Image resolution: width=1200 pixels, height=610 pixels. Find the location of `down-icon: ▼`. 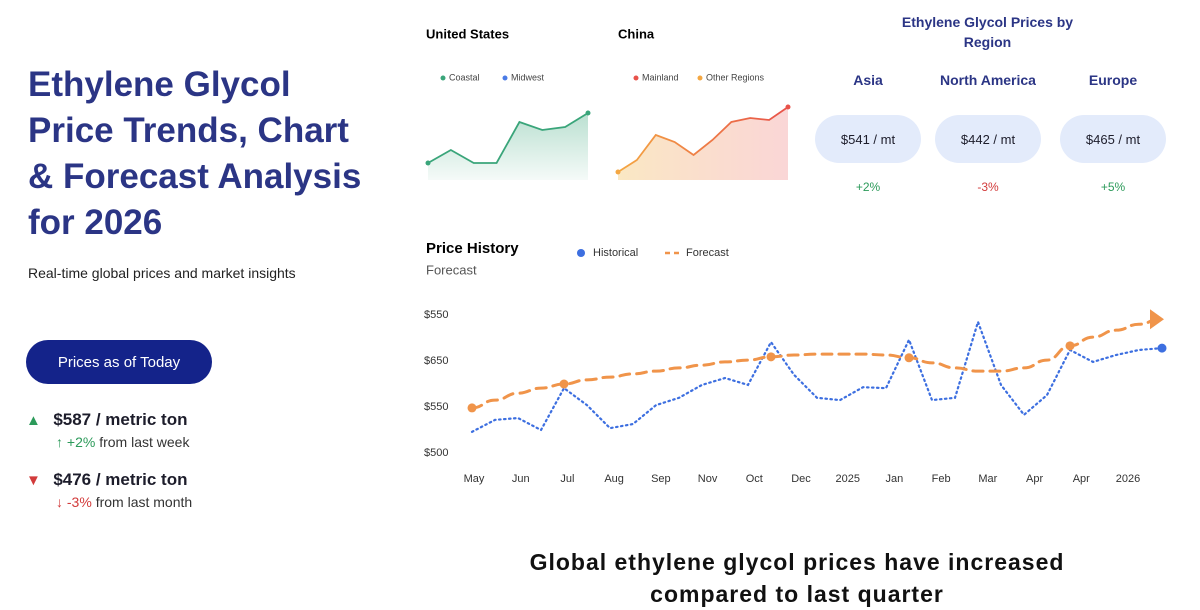

down-icon: ▼ is located at coordinates (33, 480).